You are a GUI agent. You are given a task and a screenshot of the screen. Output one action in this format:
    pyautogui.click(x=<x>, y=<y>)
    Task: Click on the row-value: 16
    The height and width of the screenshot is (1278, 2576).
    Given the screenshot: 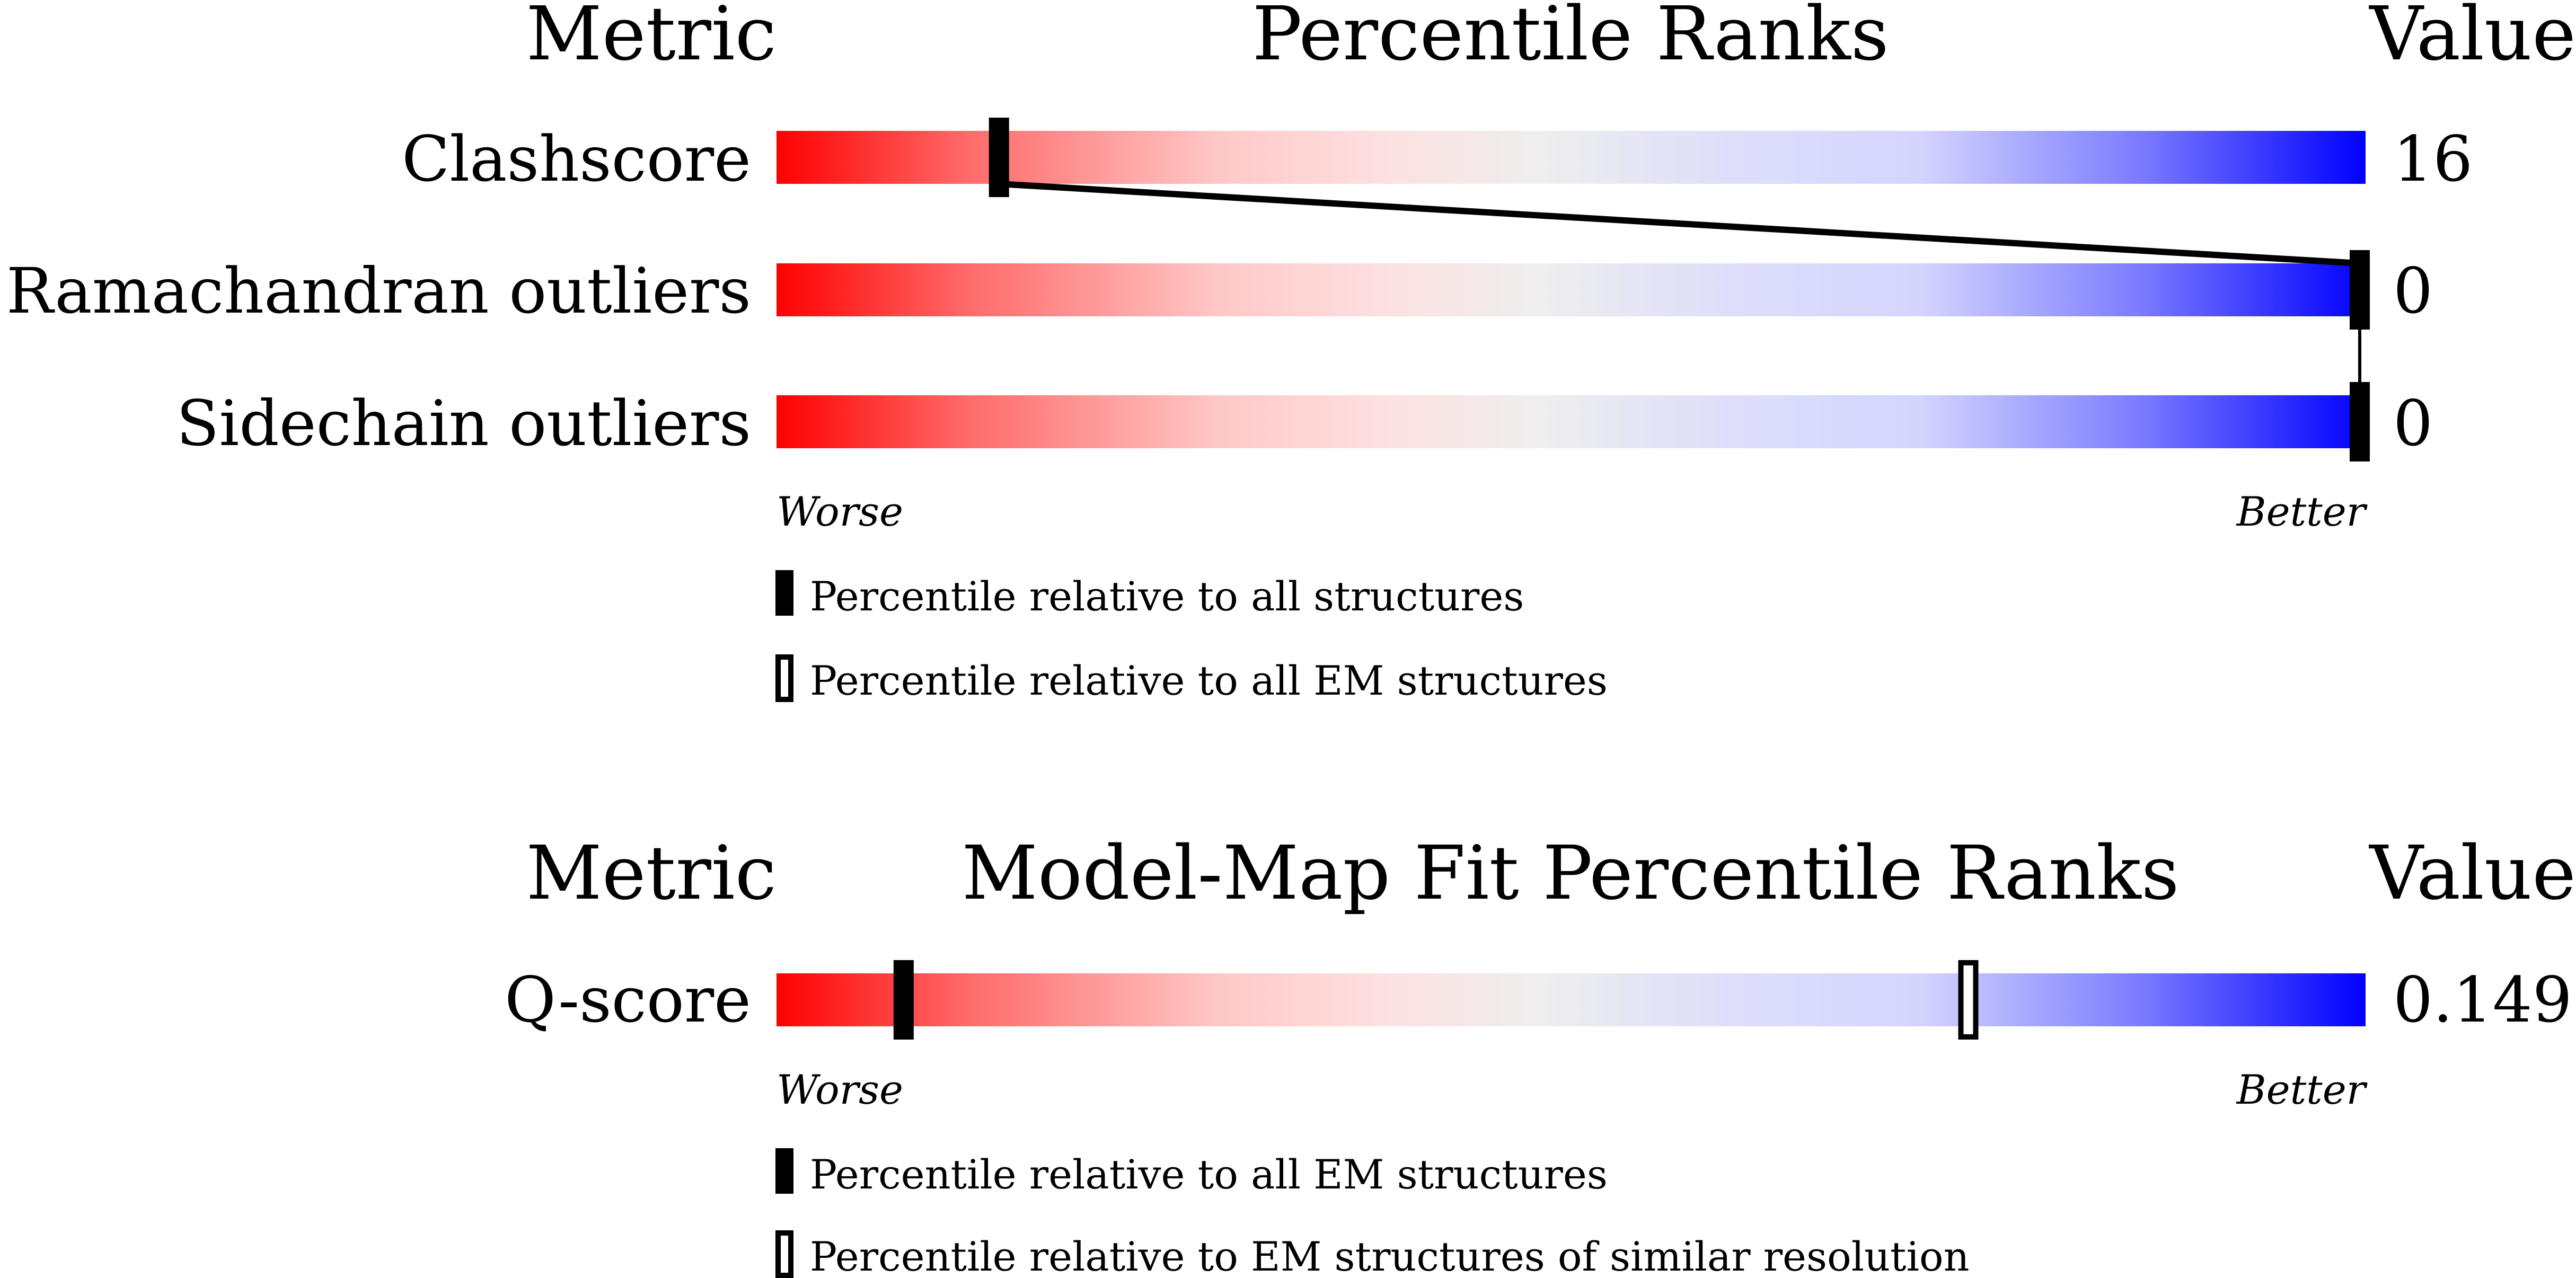 What is the action you would take?
    pyautogui.click(x=2433, y=159)
    